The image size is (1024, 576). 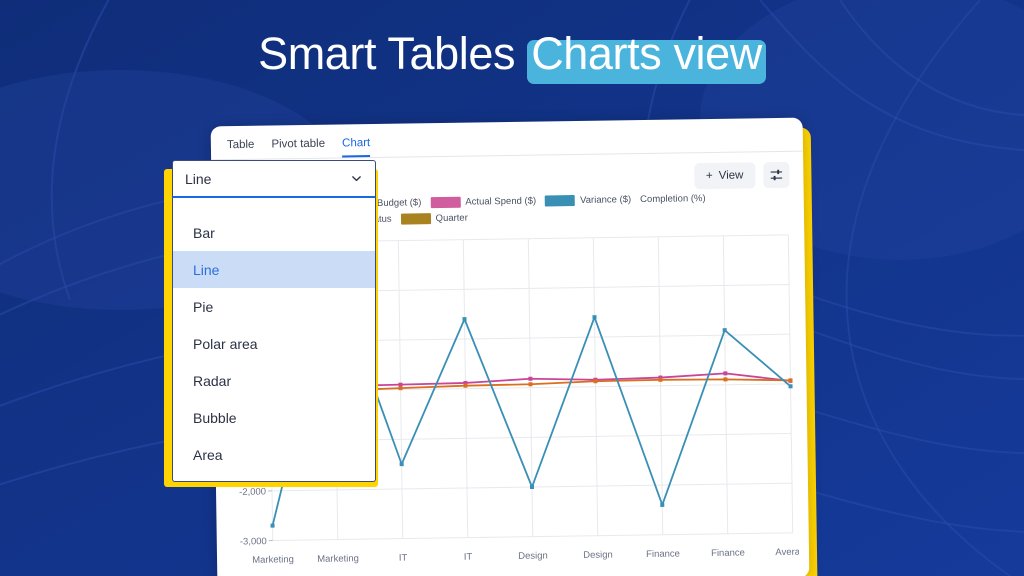 I want to click on sliders-icon, so click(x=776, y=175).